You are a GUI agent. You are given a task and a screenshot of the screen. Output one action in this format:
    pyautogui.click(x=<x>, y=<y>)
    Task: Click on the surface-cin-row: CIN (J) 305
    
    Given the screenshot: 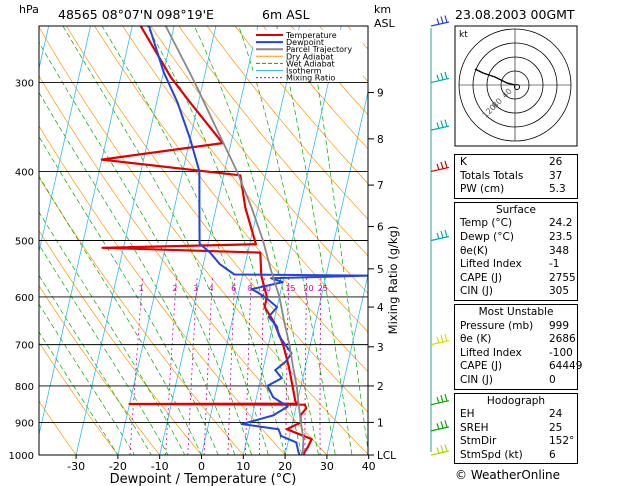 What is the action you would take?
    pyautogui.click(x=515, y=291)
    